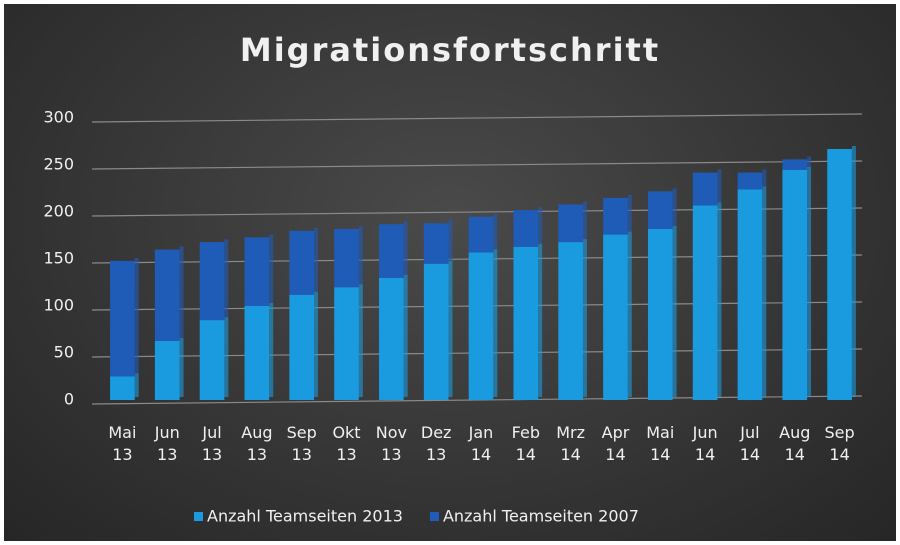 The height and width of the screenshot is (545, 900). What do you see at coordinates (301, 443) in the screenshot?
I see `x-tick-label: Sep 13` at bounding box center [301, 443].